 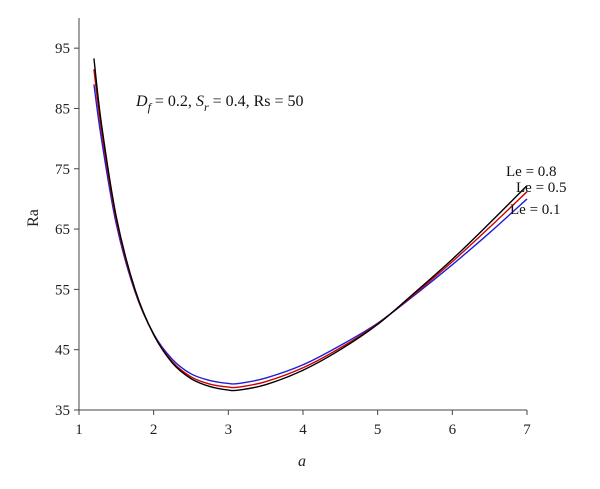 I want to click on y-tick-label: 75, so click(x=62, y=170).